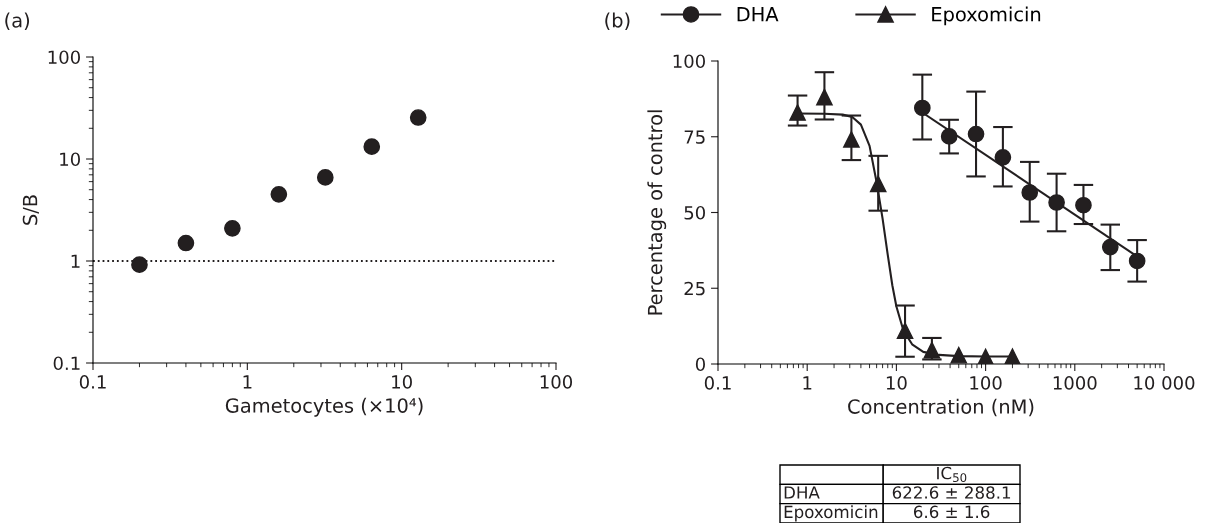 The image size is (1205, 523). Describe the element at coordinates (694, 137) in the screenshot. I see `y-tick-label: 75` at that location.